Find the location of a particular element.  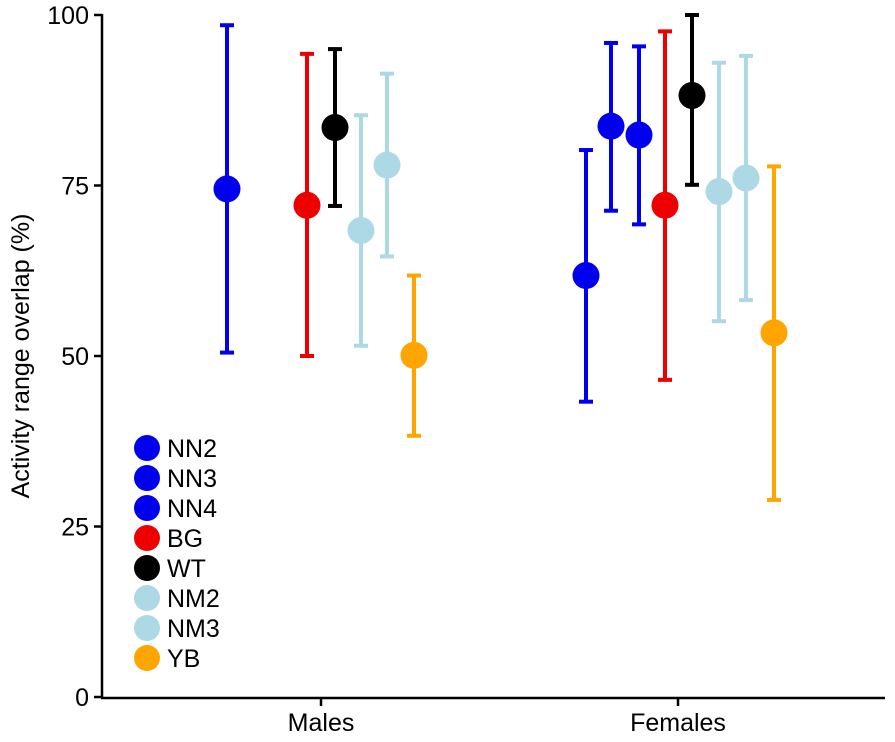

legend-item-nn2: NN2 is located at coordinates (175, 449).